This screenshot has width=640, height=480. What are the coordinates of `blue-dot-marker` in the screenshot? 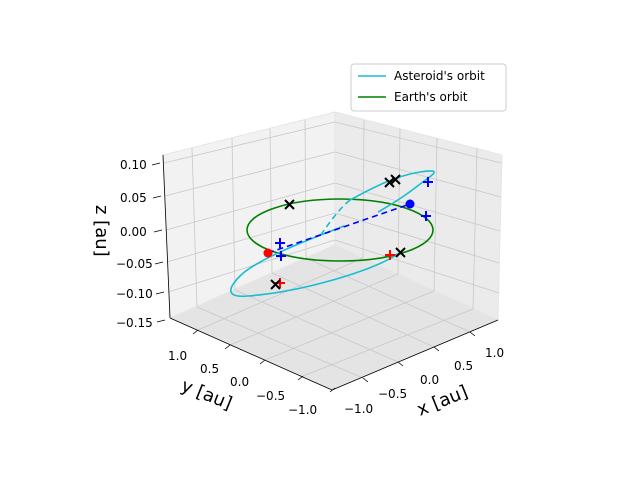 It's located at (410, 204).